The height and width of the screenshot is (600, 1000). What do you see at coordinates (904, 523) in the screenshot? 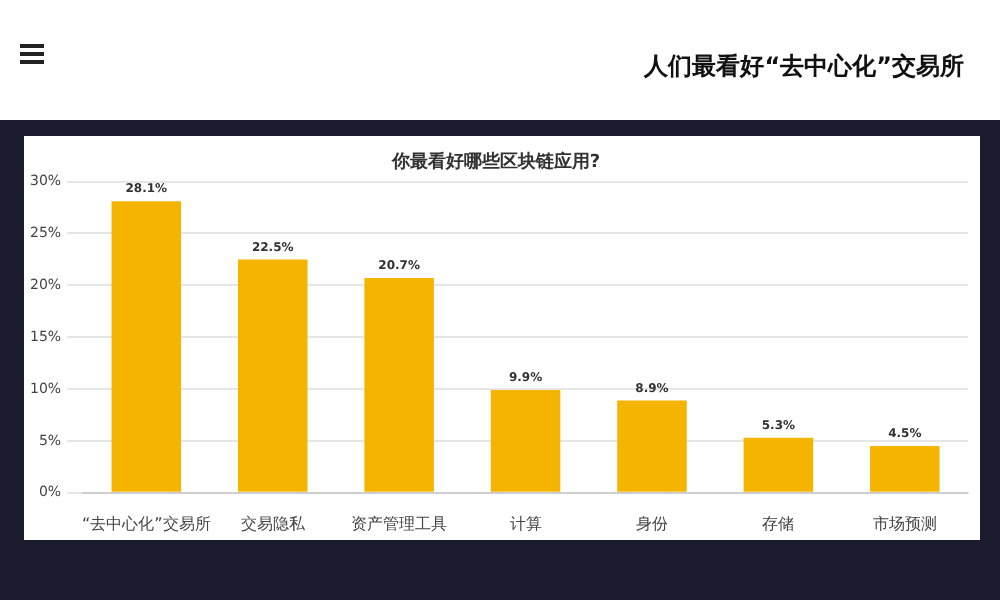
I see `x-tick-label: 市场预测` at bounding box center [904, 523].